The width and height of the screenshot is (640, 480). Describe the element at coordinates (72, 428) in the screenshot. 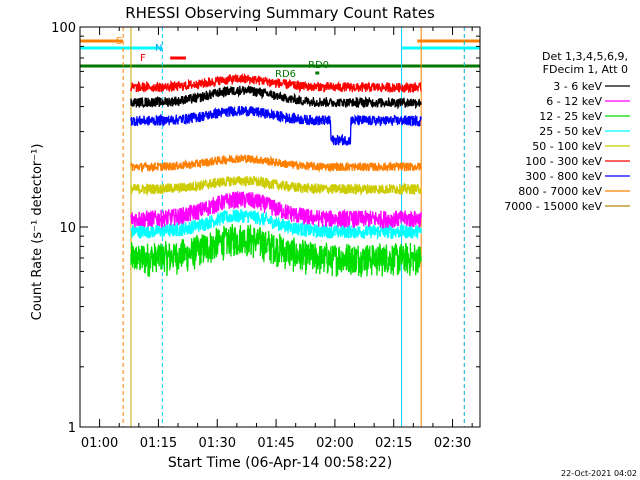

I see `y-tick-label: 1` at that location.